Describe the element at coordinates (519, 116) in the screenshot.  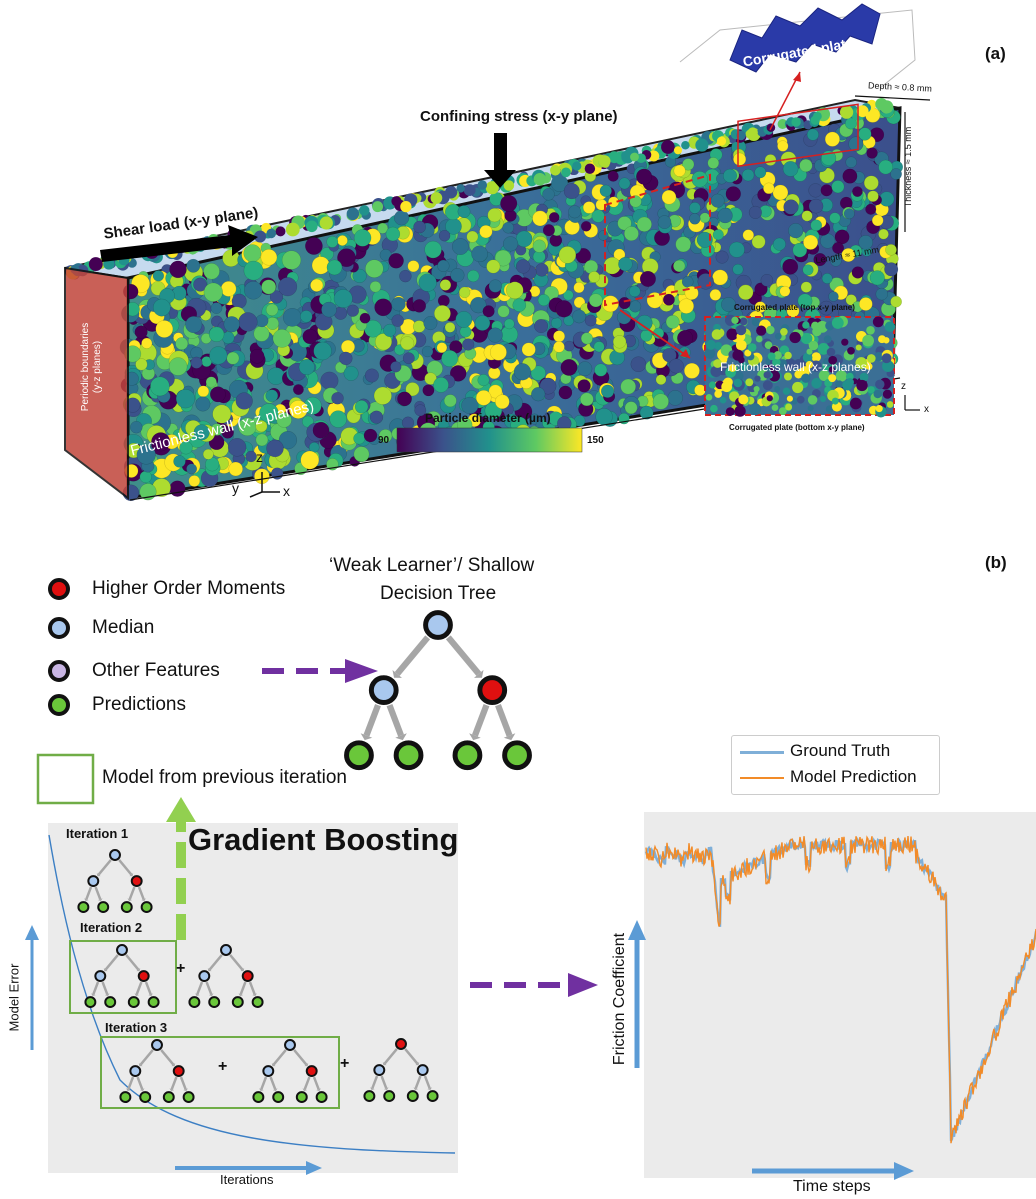
I see `confining-stress-label: Confining stress (x-y plane)` at that location.